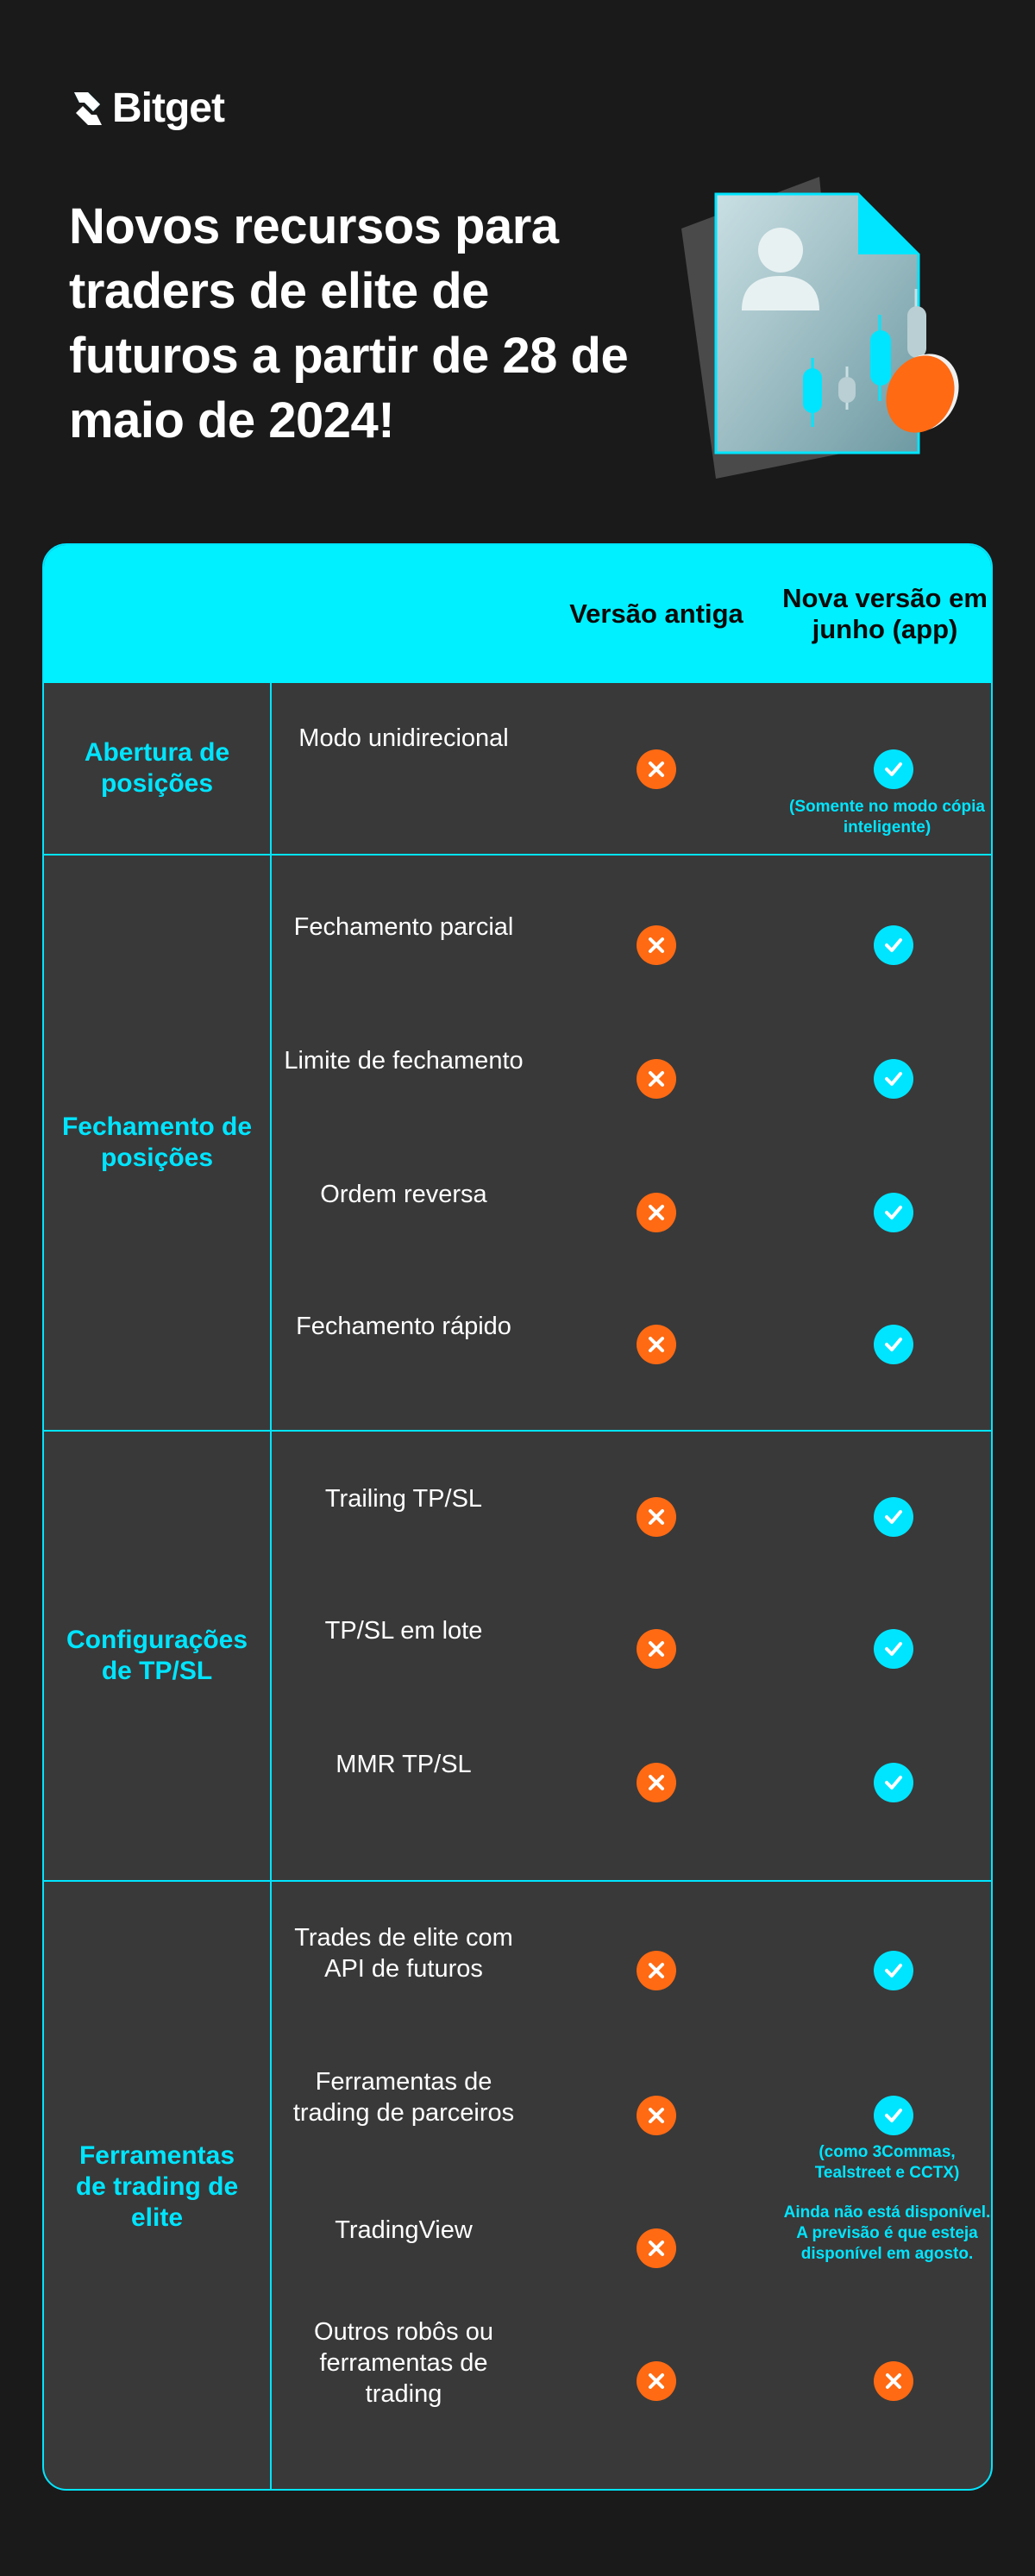 Image resolution: width=1035 pixels, height=2576 pixels. What do you see at coordinates (271, 1586) in the screenshot?
I see `column-divider` at bounding box center [271, 1586].